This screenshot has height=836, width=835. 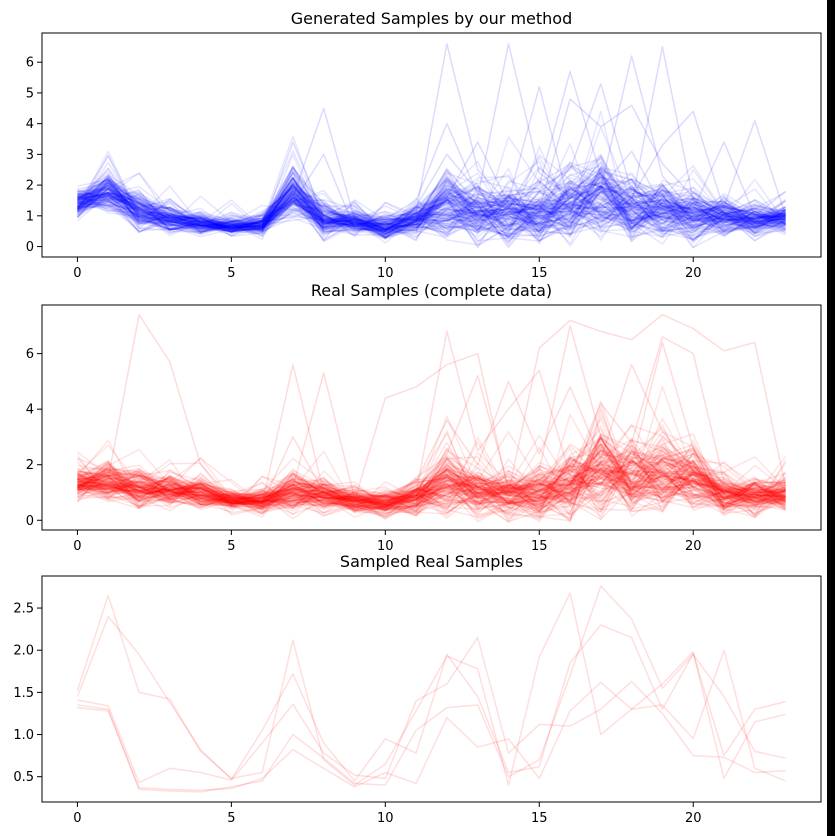 I want to click on y-tick-label: 0, so click(x=30, y=521).